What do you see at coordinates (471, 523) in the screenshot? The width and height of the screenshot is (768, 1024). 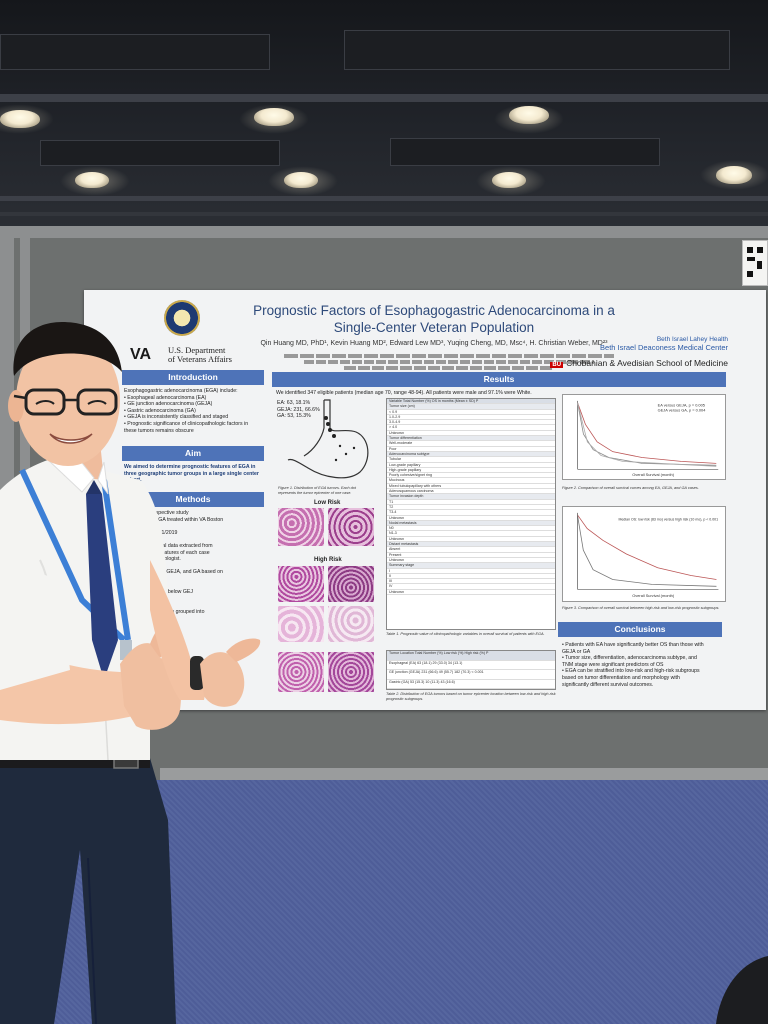 I see `table1-rows-item: Nodal metastasis` at bounding box center [471, 523].